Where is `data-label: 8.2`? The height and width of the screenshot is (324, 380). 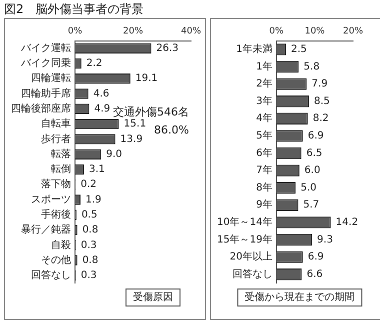 data-label: 8.2 is located at coordinates (320, 118).